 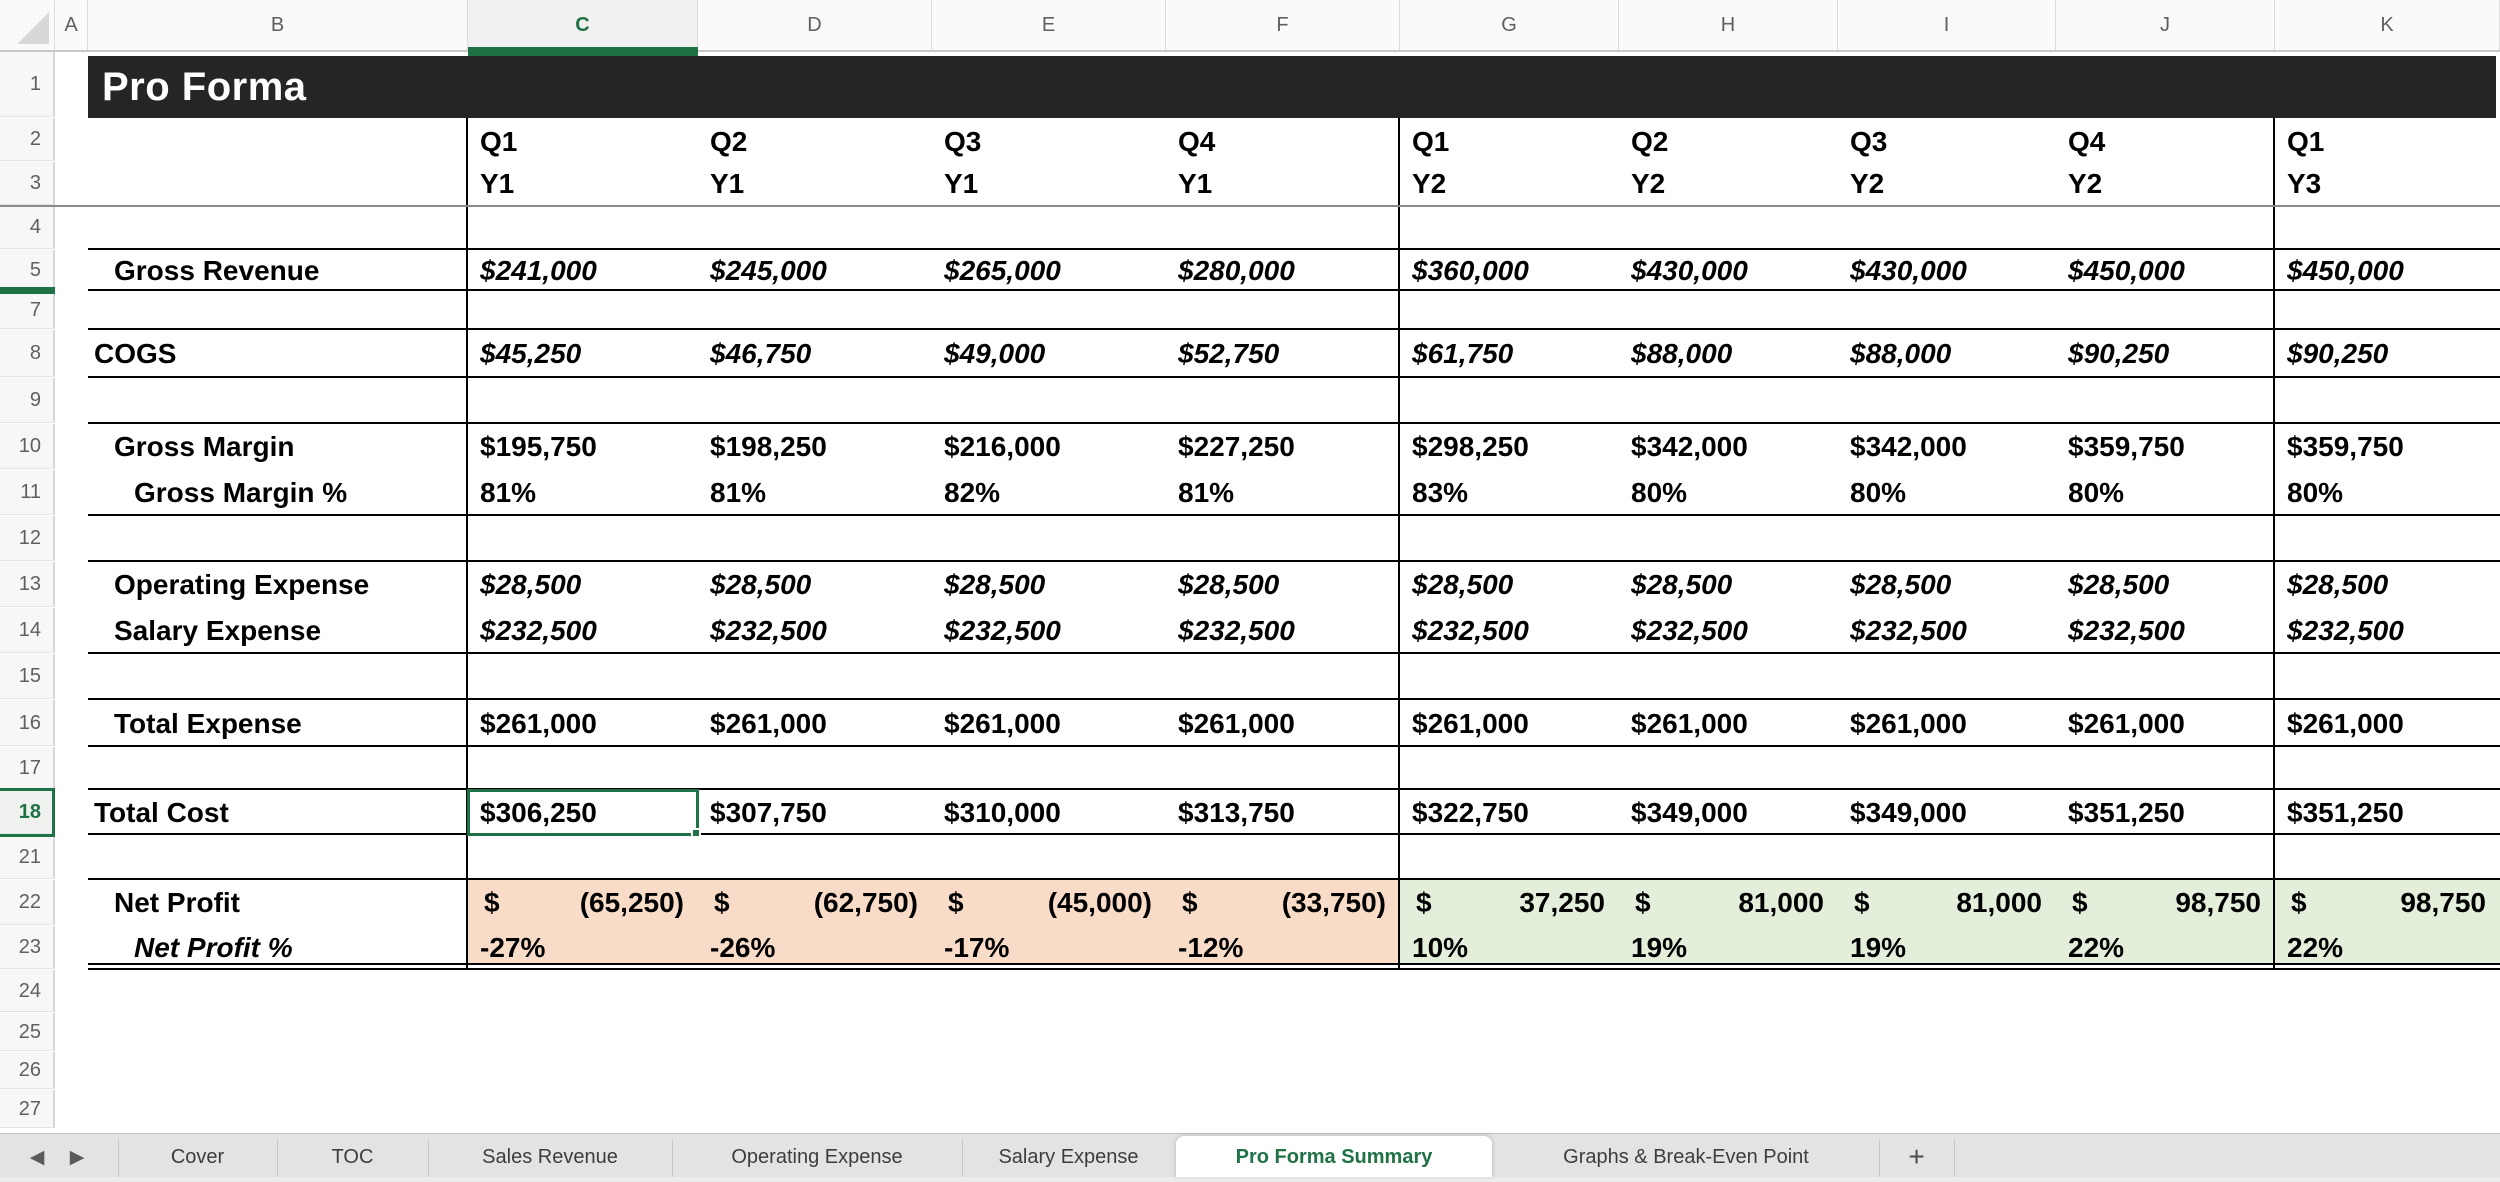 I want to click on cell-e13: $28,500, so click(x=995, y=584).